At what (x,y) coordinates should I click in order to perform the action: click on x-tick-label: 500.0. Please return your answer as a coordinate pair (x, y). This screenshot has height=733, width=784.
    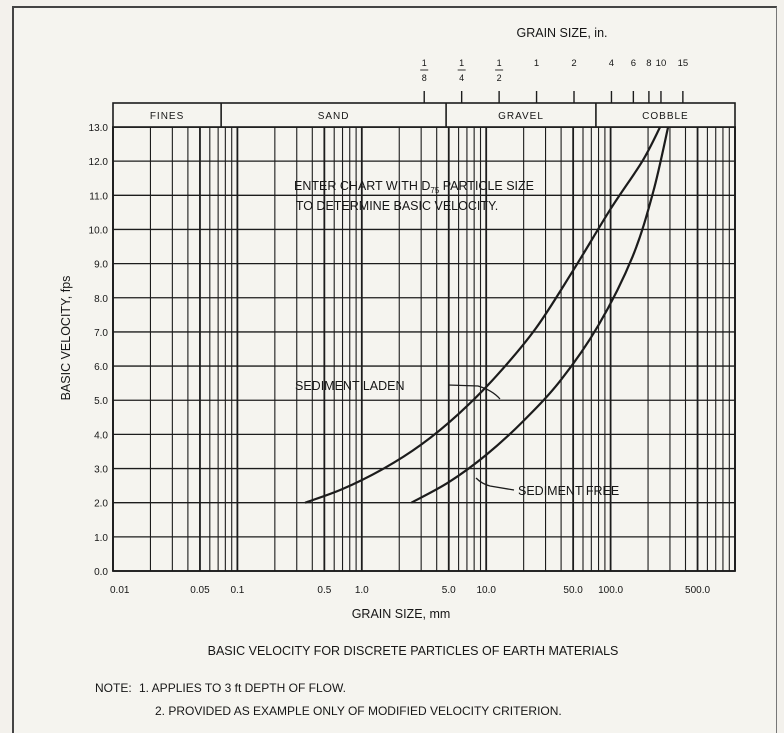
    Looking at the image, I should click on (697, 590).